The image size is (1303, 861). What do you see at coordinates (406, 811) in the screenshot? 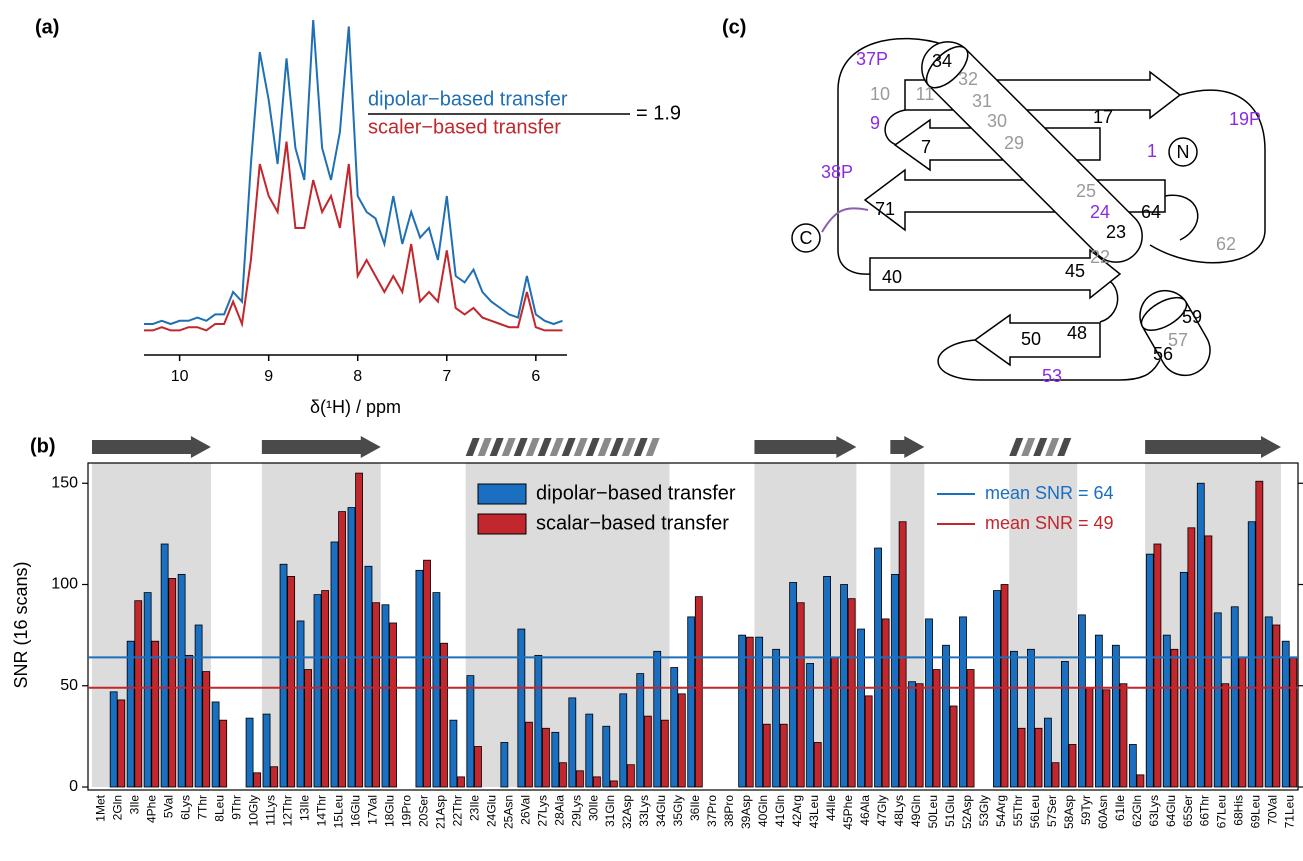
I see `x-tick-label: 19Pro` at bounding box center [406, 811].